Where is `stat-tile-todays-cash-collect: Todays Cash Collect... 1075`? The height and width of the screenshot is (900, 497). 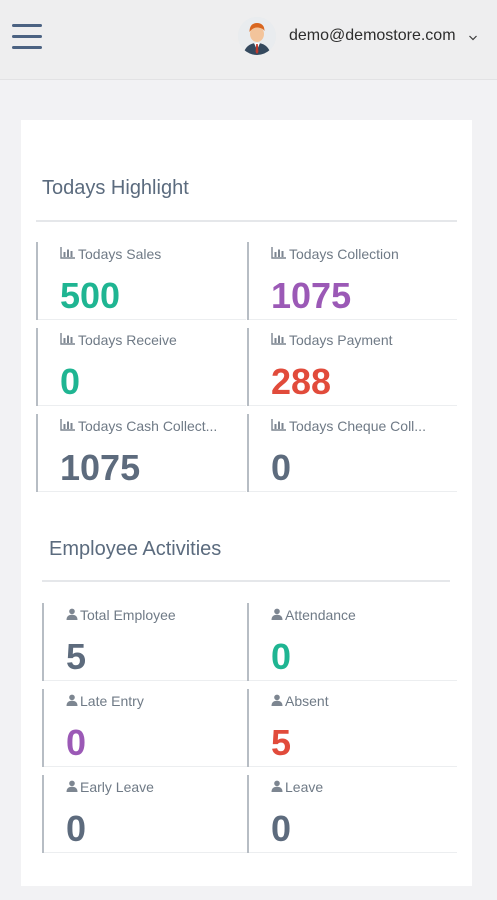
stat-tile-todays-cash-collect: Todays Cash Collect... 1075 is located at coordinates (141, 449).